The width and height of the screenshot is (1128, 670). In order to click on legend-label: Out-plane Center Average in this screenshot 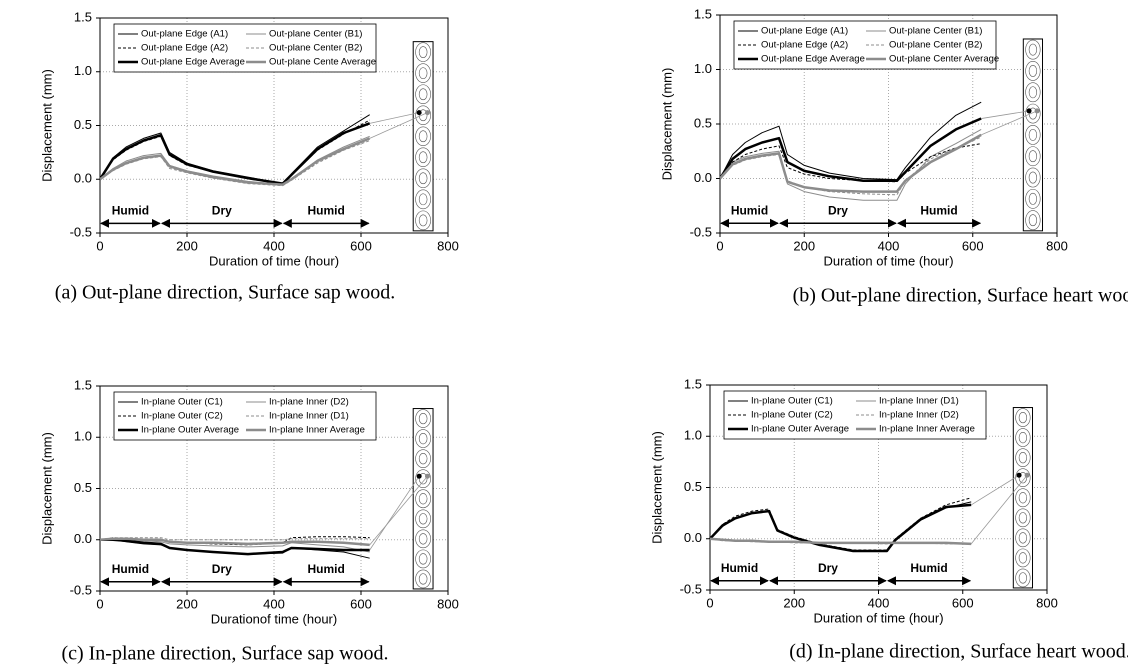, I will do `click(944, 59)`.